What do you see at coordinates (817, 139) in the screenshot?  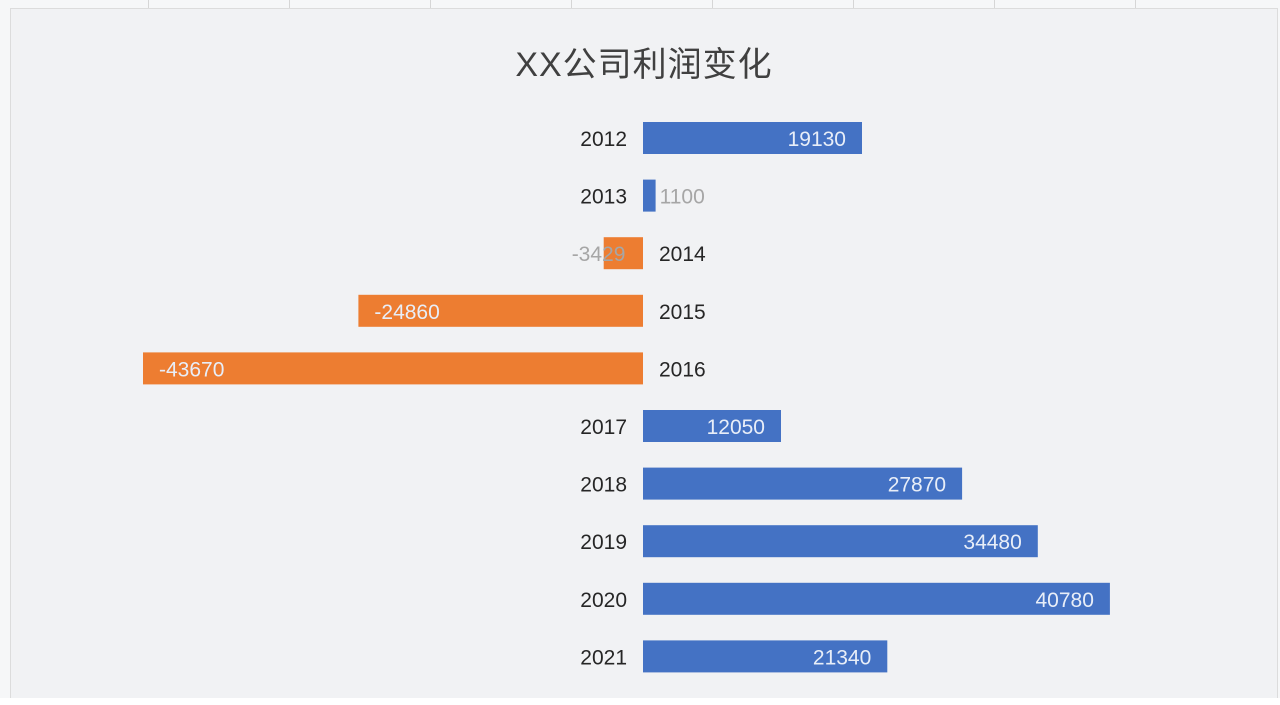 I see `data-label-2012: 19130` at bounding box center [817, 139].